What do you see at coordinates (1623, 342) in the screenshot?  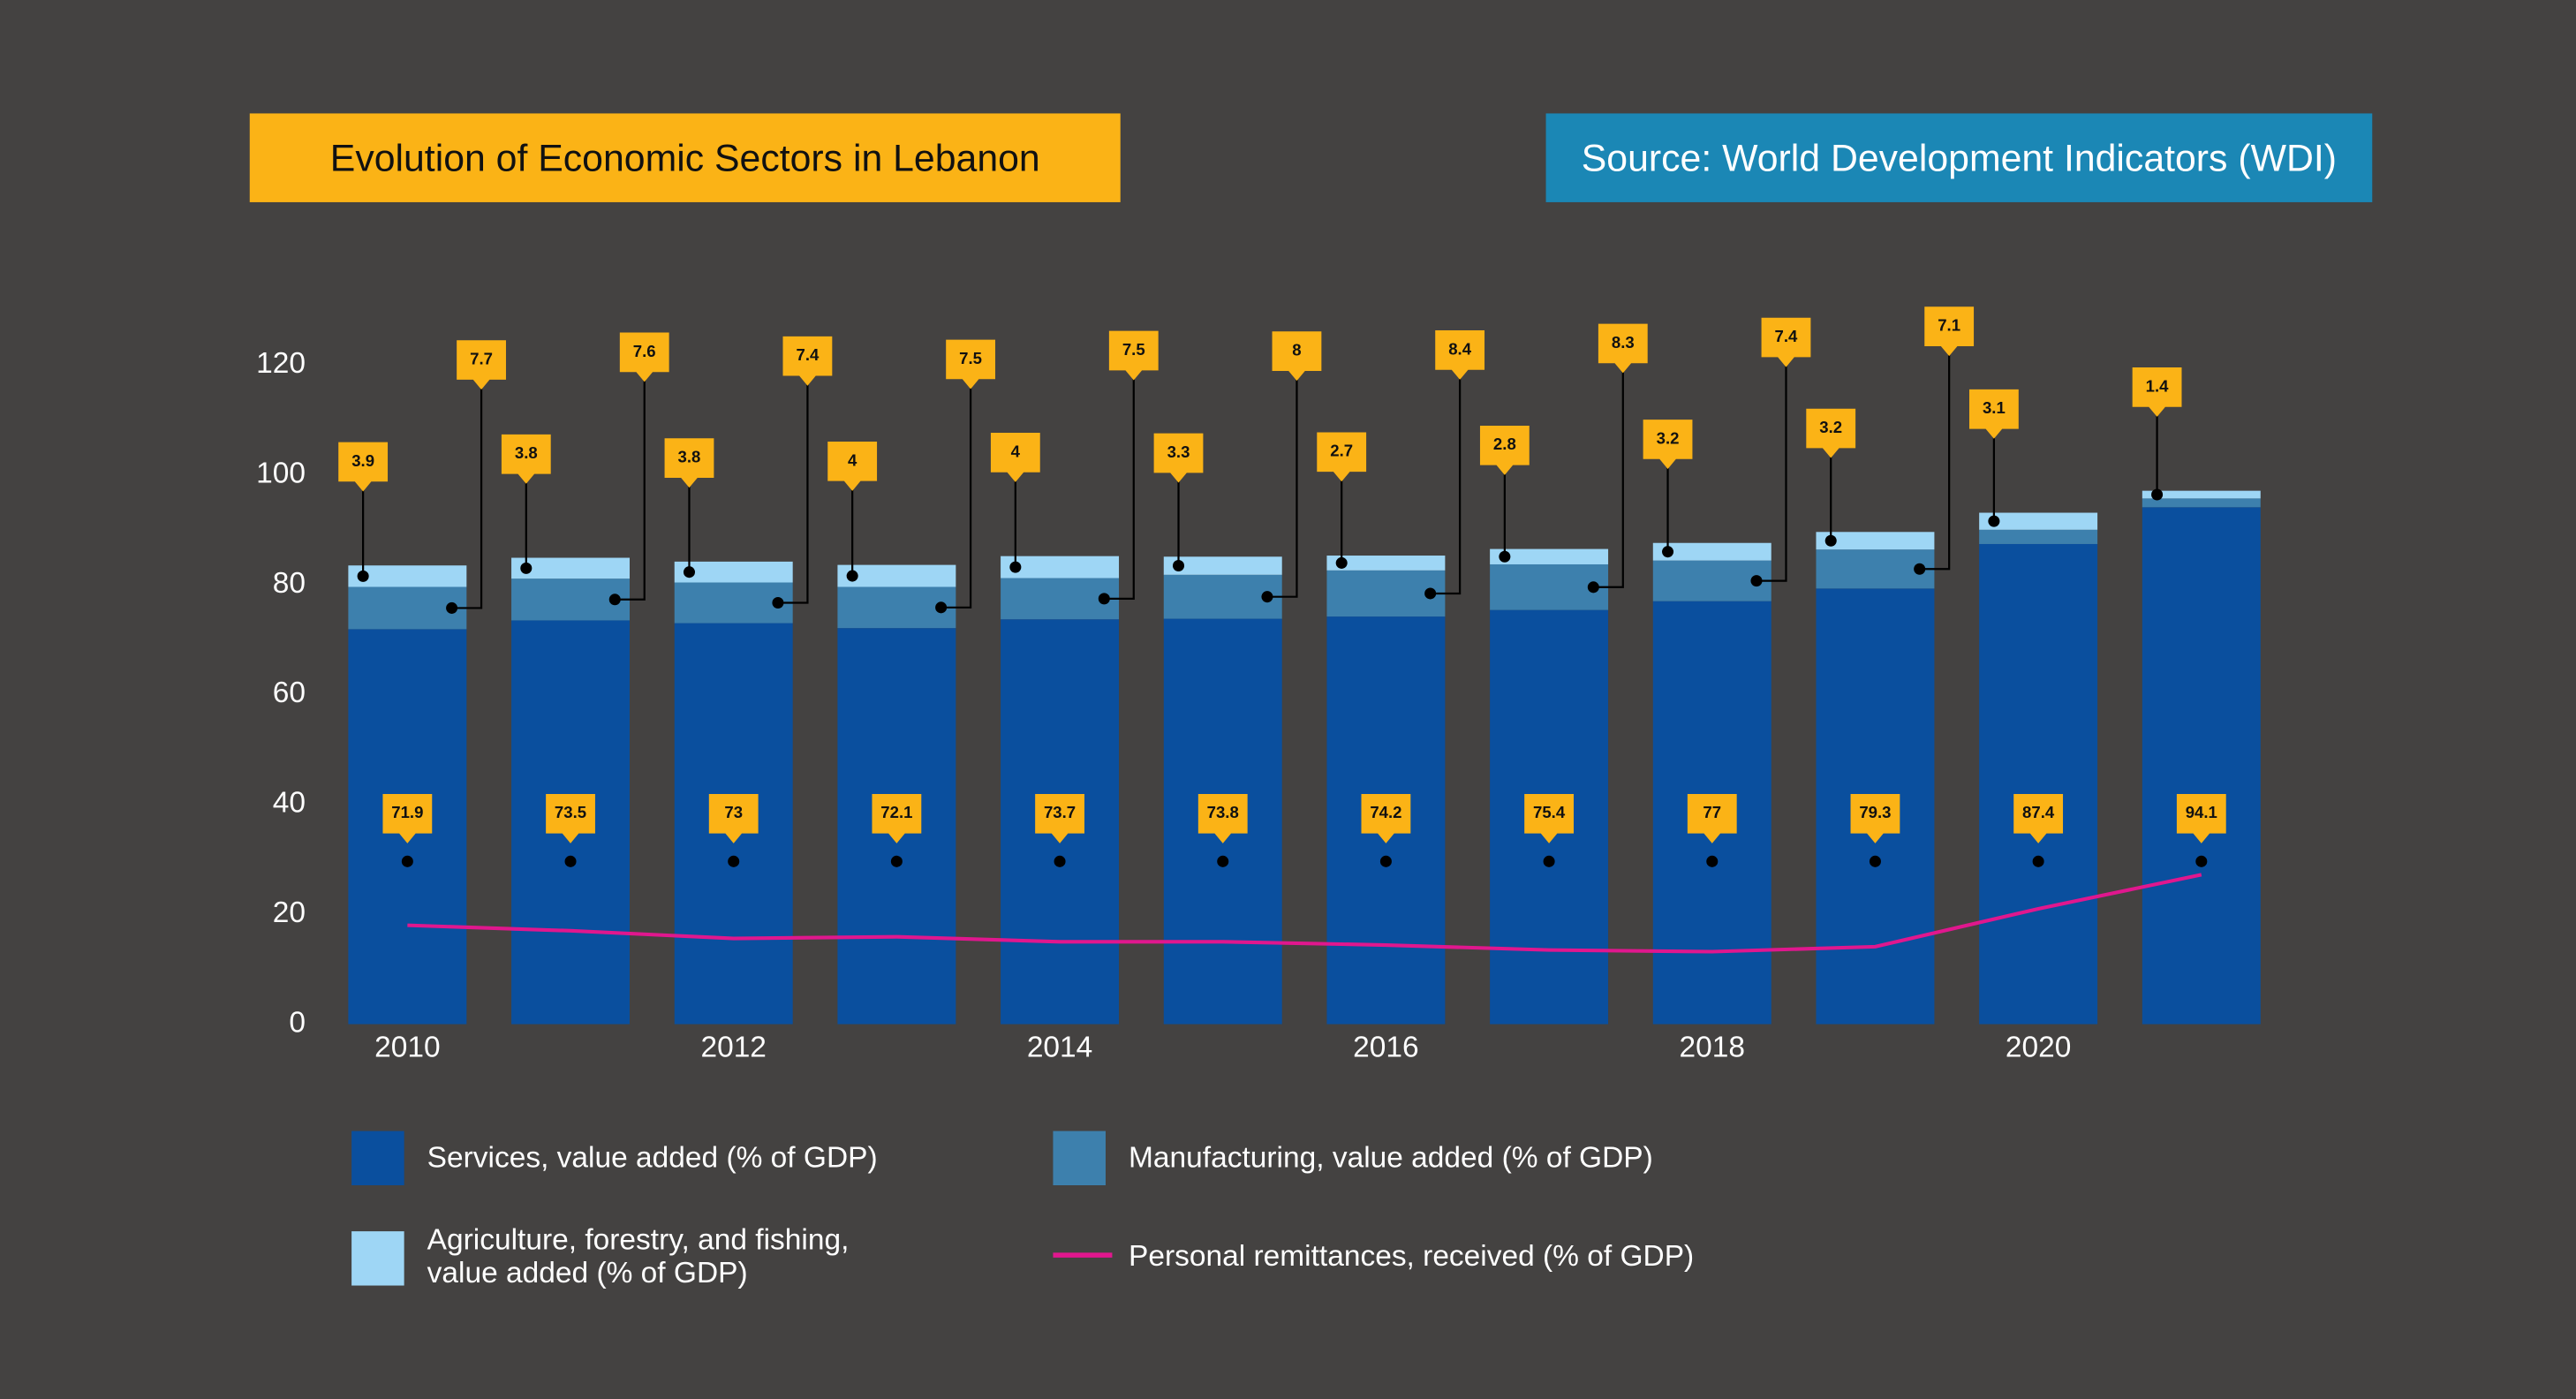 I see `data-label: 8.3` at bounding box center [1623, 342].